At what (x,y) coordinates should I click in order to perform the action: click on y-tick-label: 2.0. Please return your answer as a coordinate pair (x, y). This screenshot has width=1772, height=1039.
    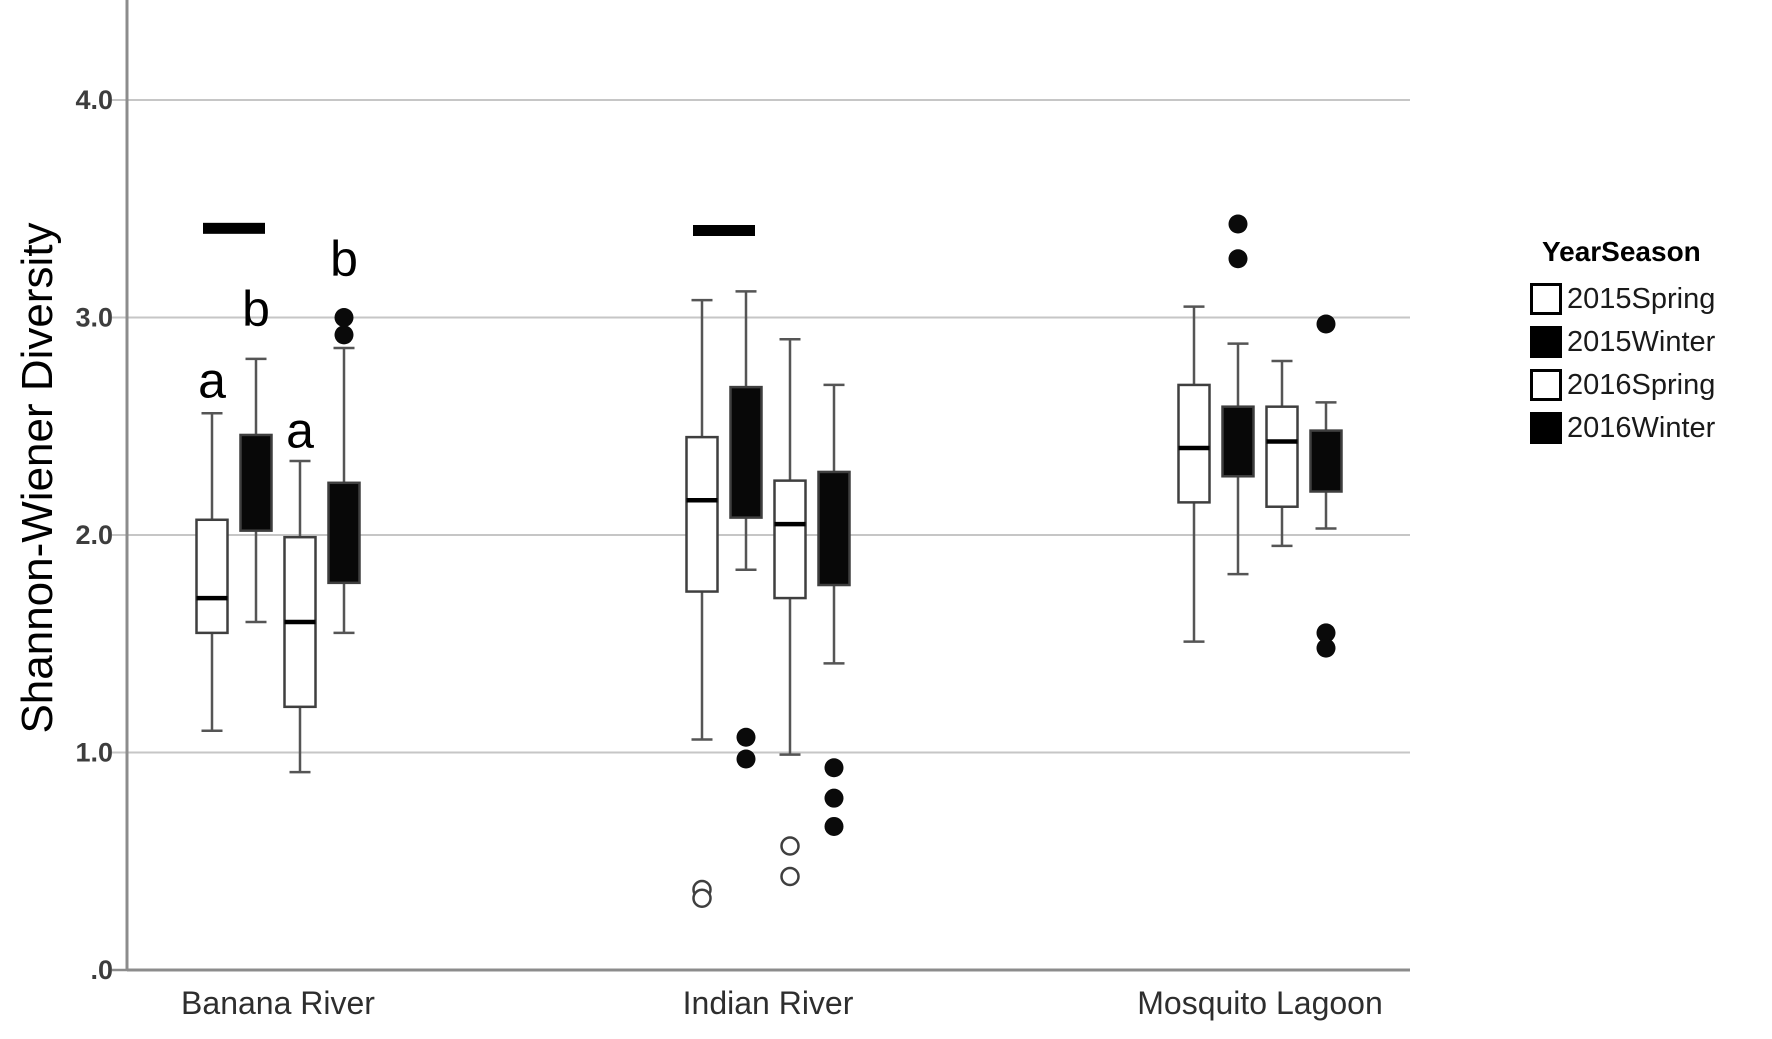
    Looking at the image, I should click on (94, 535).